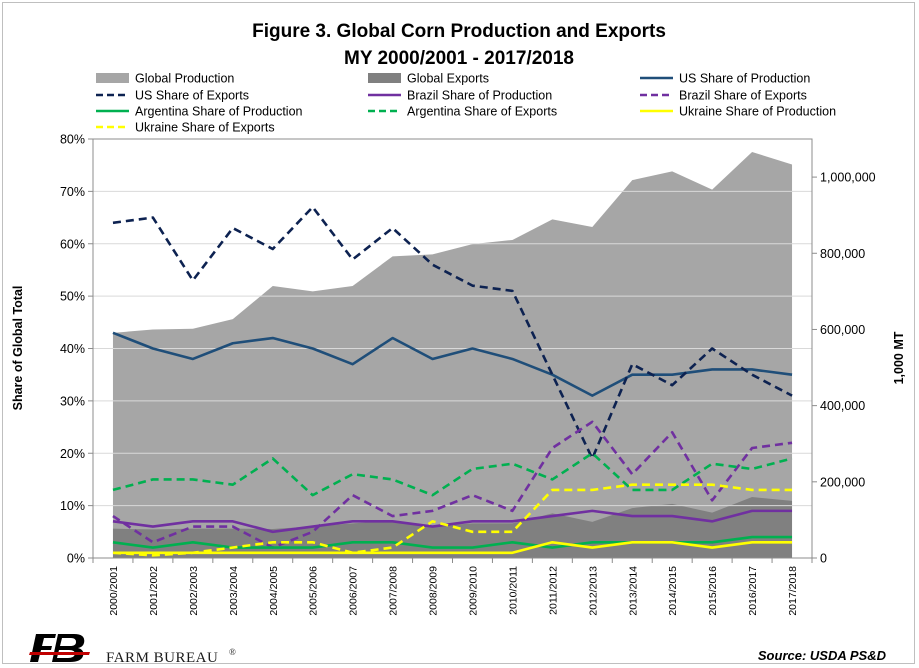  I want to click on legend-label: Argentina Share of Production, so click(219, 112).